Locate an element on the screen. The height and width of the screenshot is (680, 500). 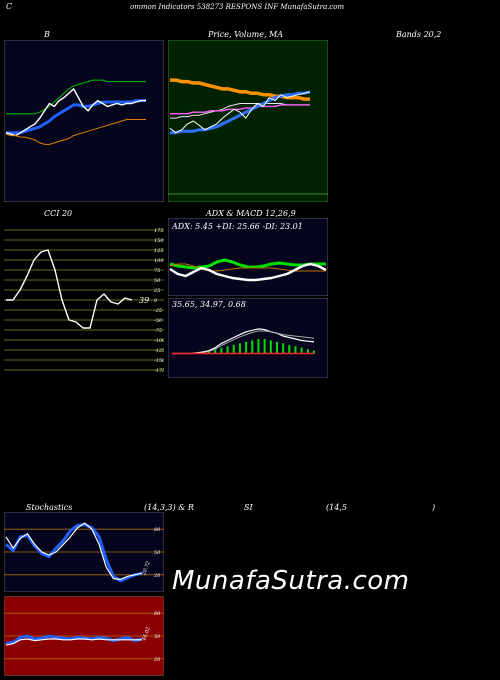
adx-lines is located at coordinates (248, 270).